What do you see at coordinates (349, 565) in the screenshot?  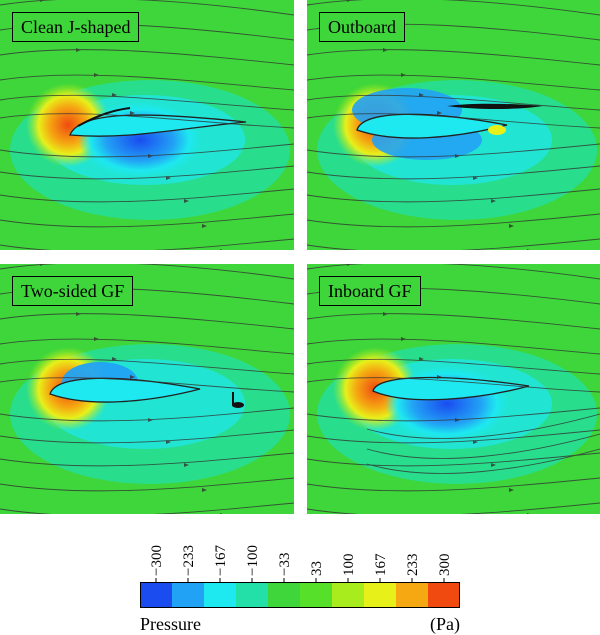 I see `tick-label: 100` at bounding box center [349, 565].